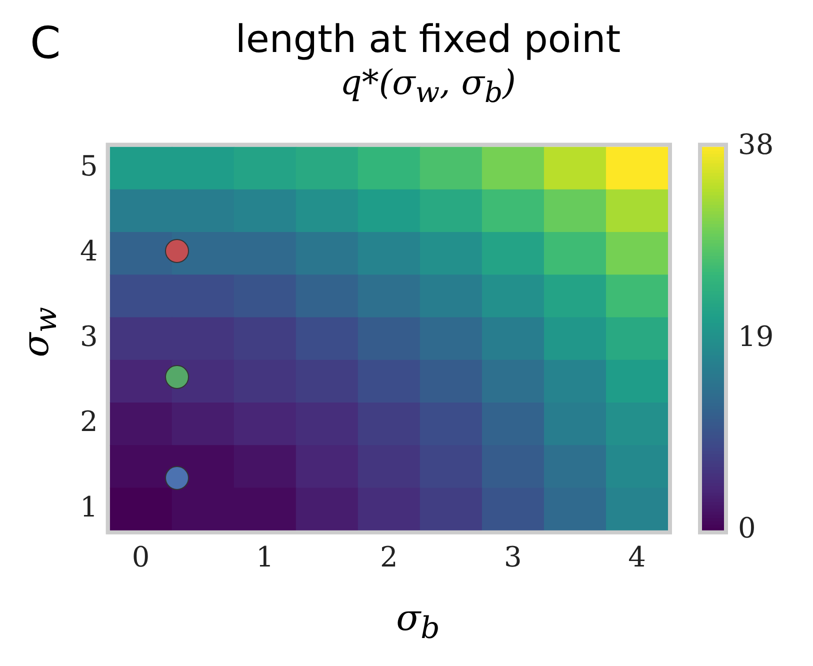 This screenshot has width=813, height=666. Describe the element at coordinates (637, 557) in the screenshot. I see `x-tick-label: 4` at that location.